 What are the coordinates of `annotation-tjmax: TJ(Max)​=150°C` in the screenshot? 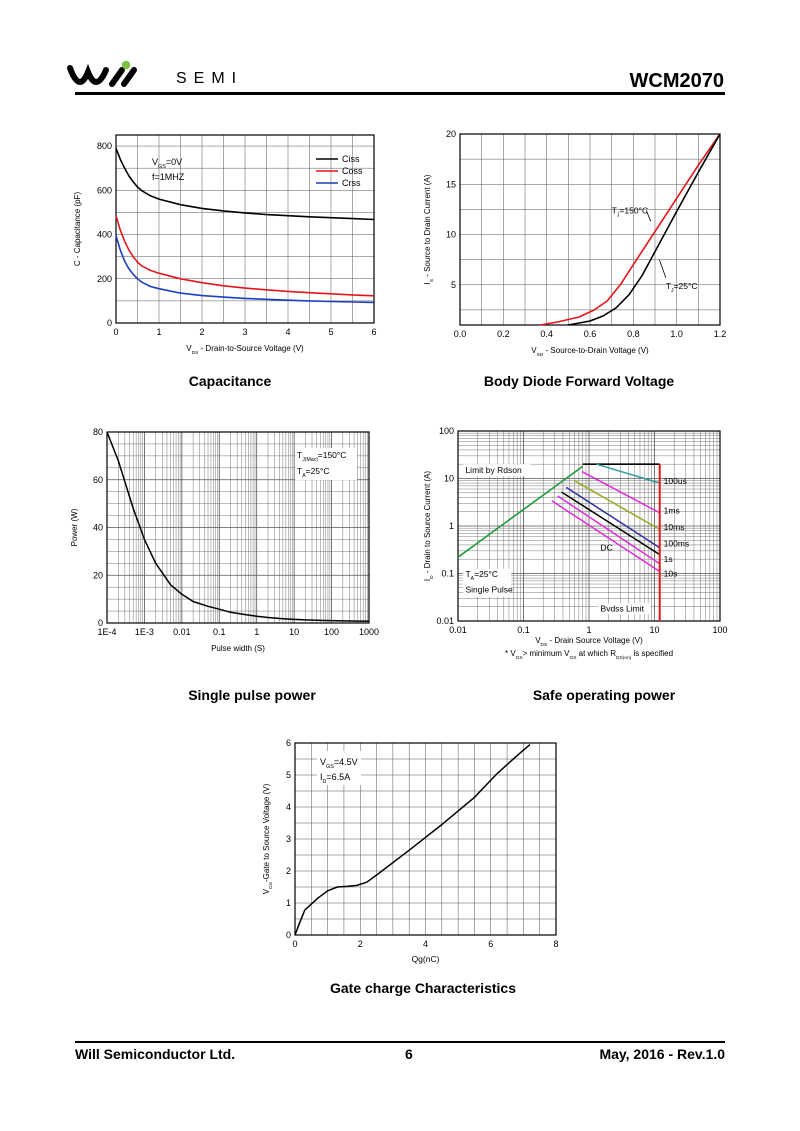 It's located at (321, 456).